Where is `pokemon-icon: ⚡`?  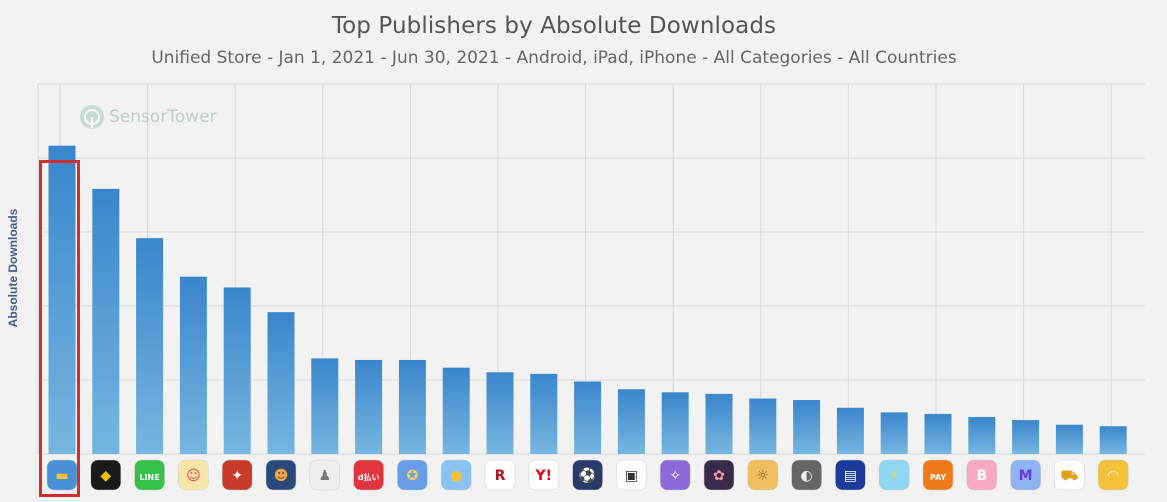 pokemon-icon: ⚡ is located at coordinates (894, 475).